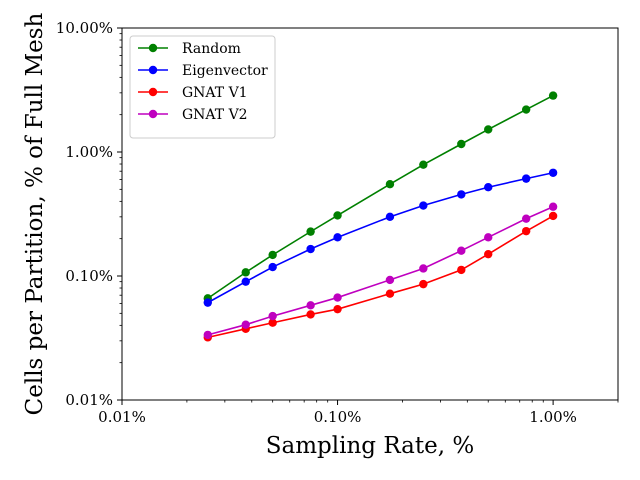 The width and height of the screenshot is (640, 480). Describe the element at coordinates (338, 417) in the screenshot. I see `x-tick-label: 0.10%` at that location.